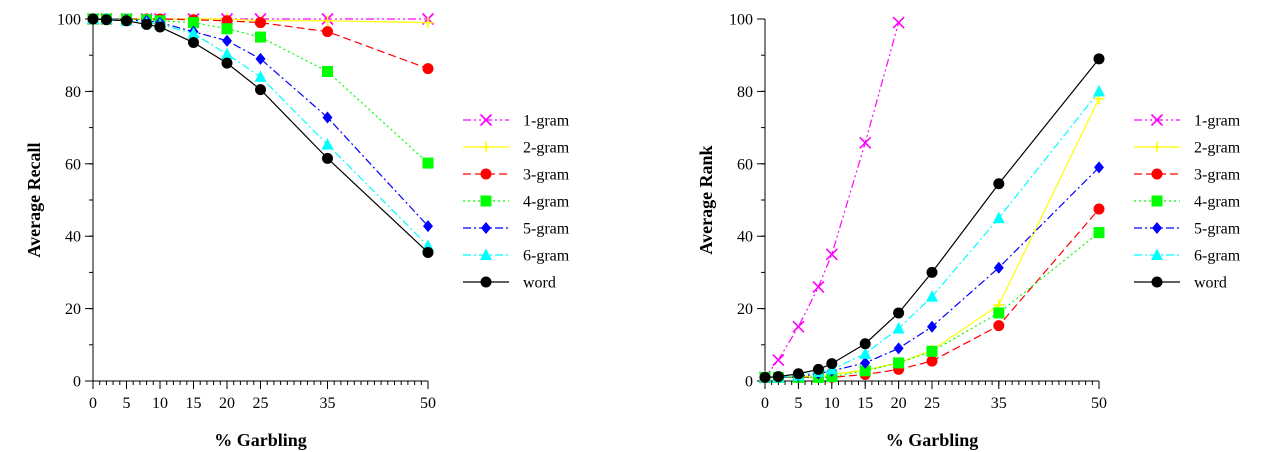 The width and height of the screenshot is (1263, 452). What do you see at coordinates (1217, 148) in the screenshot?
I see `legend-label: 2-gram` at bounding box center [1217, 148].